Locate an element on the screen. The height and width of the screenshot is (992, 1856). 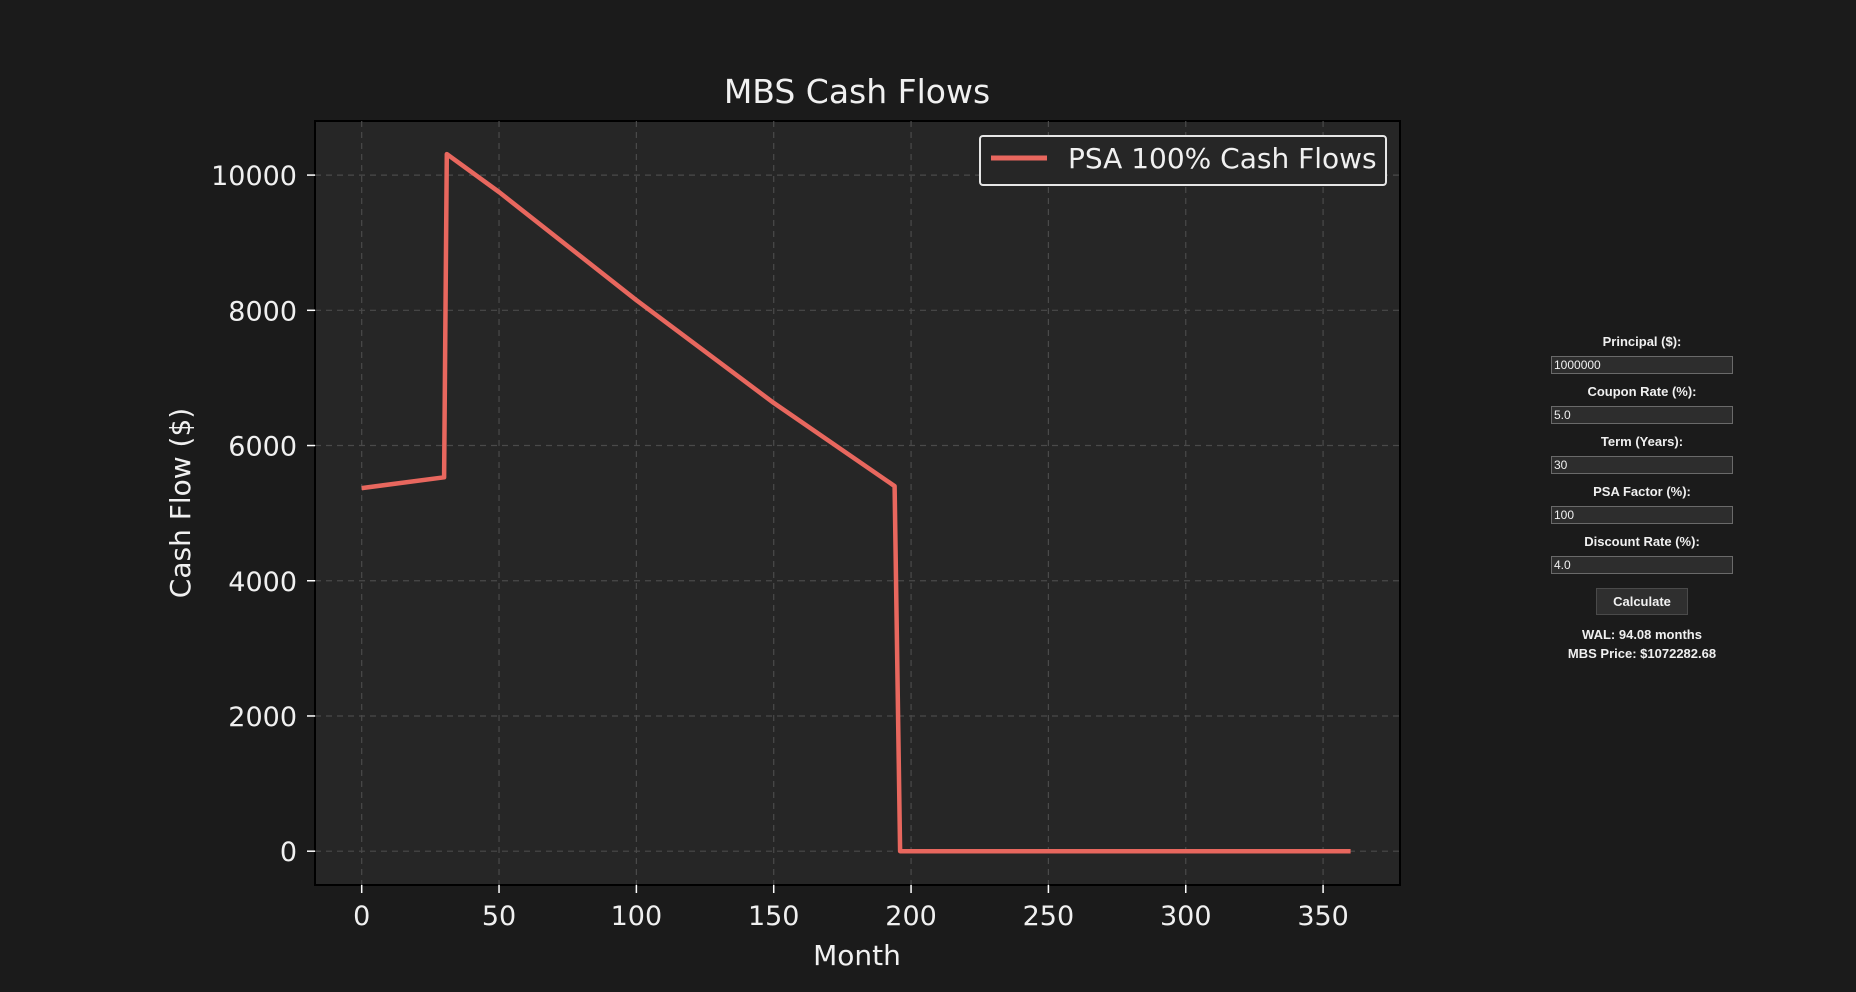
y-tick-label: 6000 is located at coordinates (262, 447).